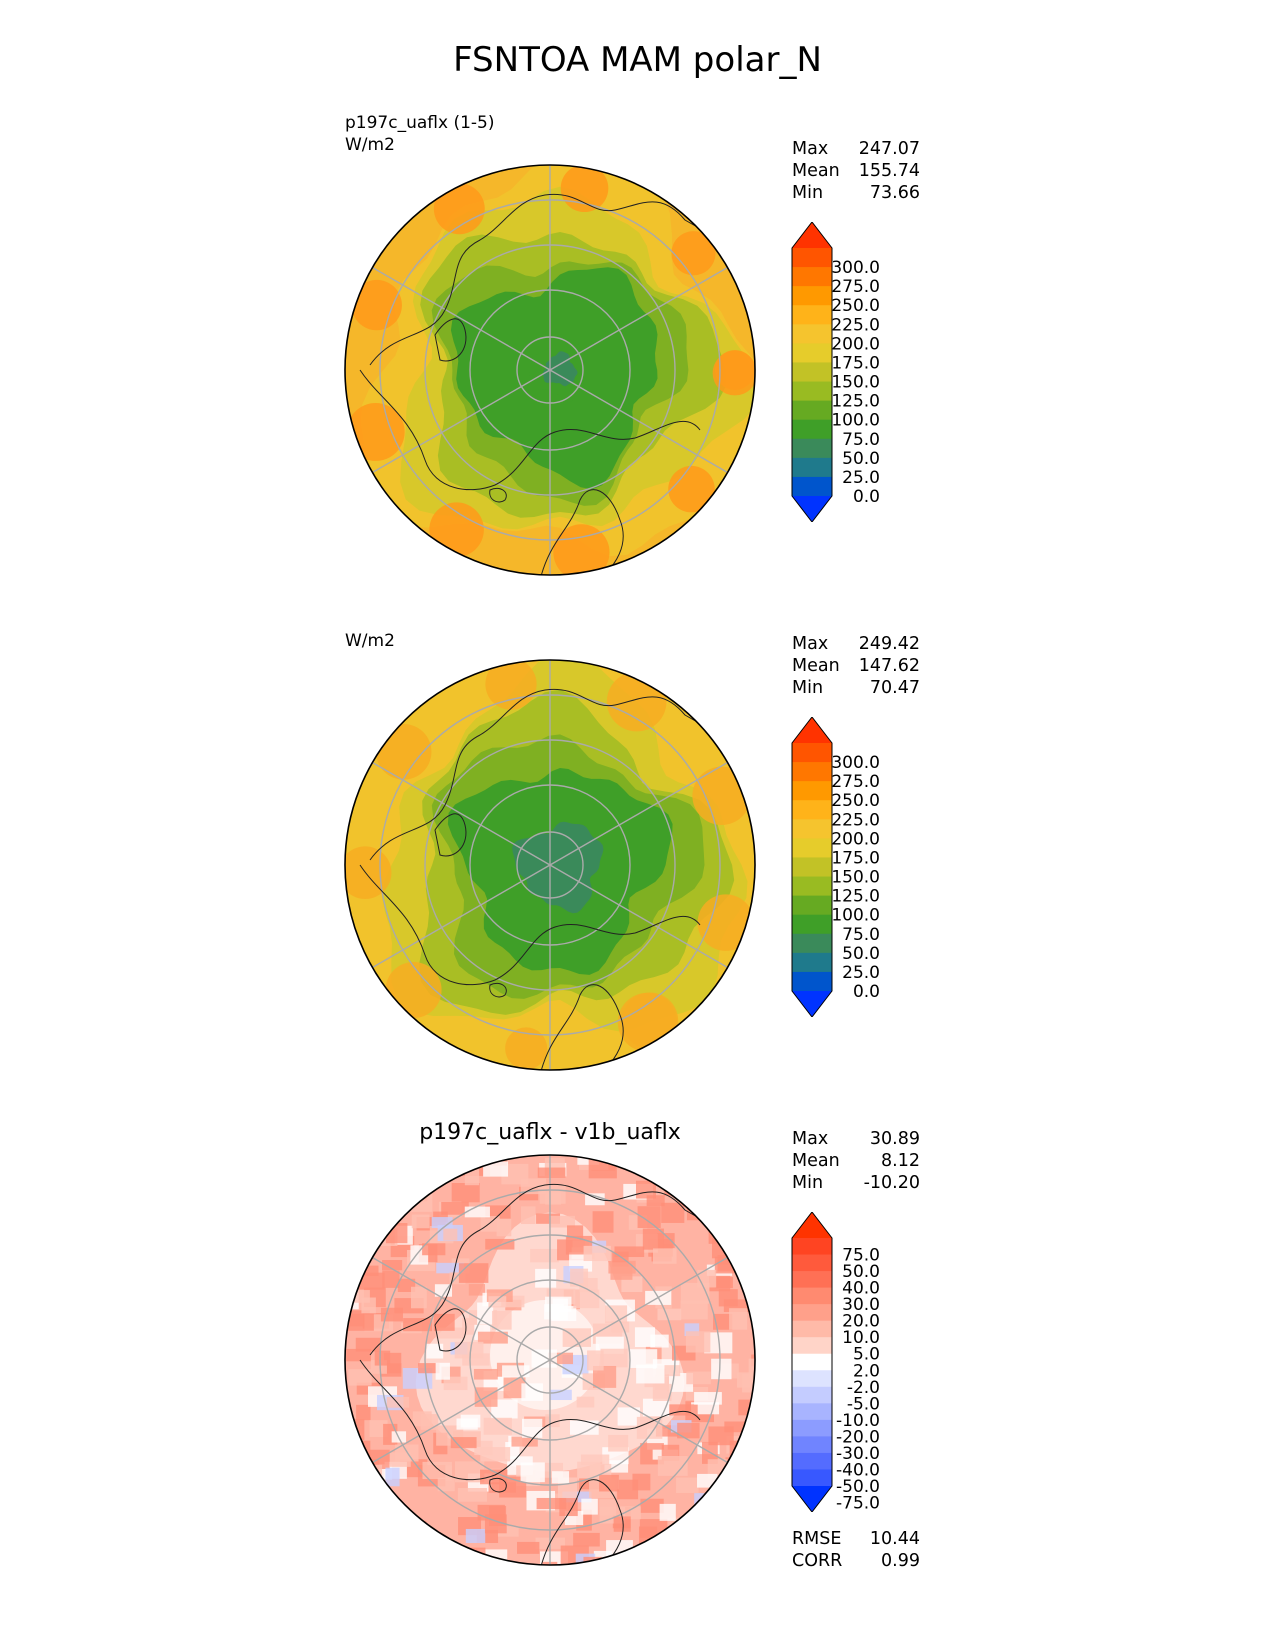  What do you see at coordinates (861, 973) in the screenshot?
I see `colorbar-tick-label: 25.0` at bounding box center [861, 973].